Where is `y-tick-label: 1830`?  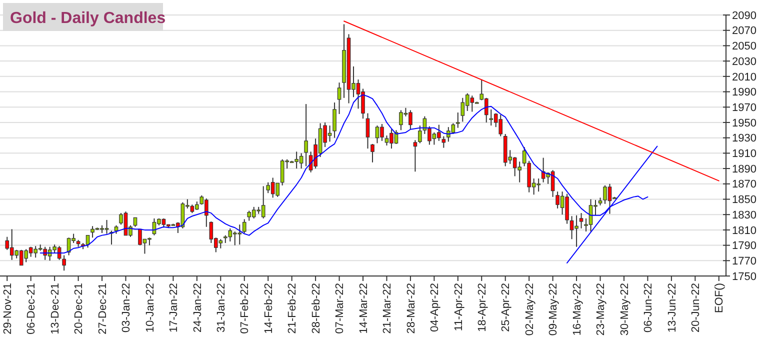
y-tick-label: 1830 is located at coordinates (744, 215).